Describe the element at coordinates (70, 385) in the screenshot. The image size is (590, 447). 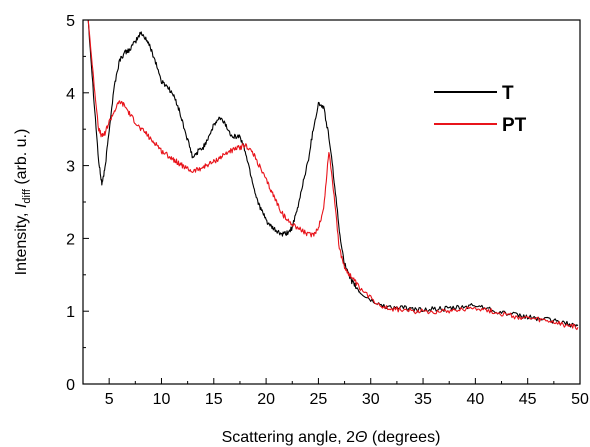
I see `y-tick-label: 0` at that location.